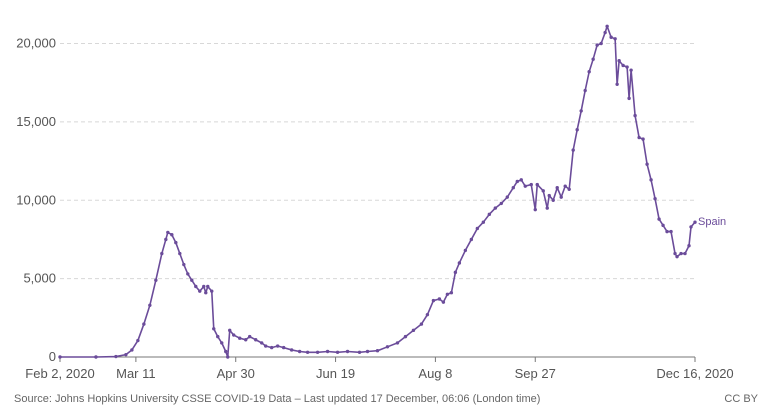 The height and width of the screenshot is (419, 770). I want to click on x-tick-label: Aug 8, so click(435, 373).